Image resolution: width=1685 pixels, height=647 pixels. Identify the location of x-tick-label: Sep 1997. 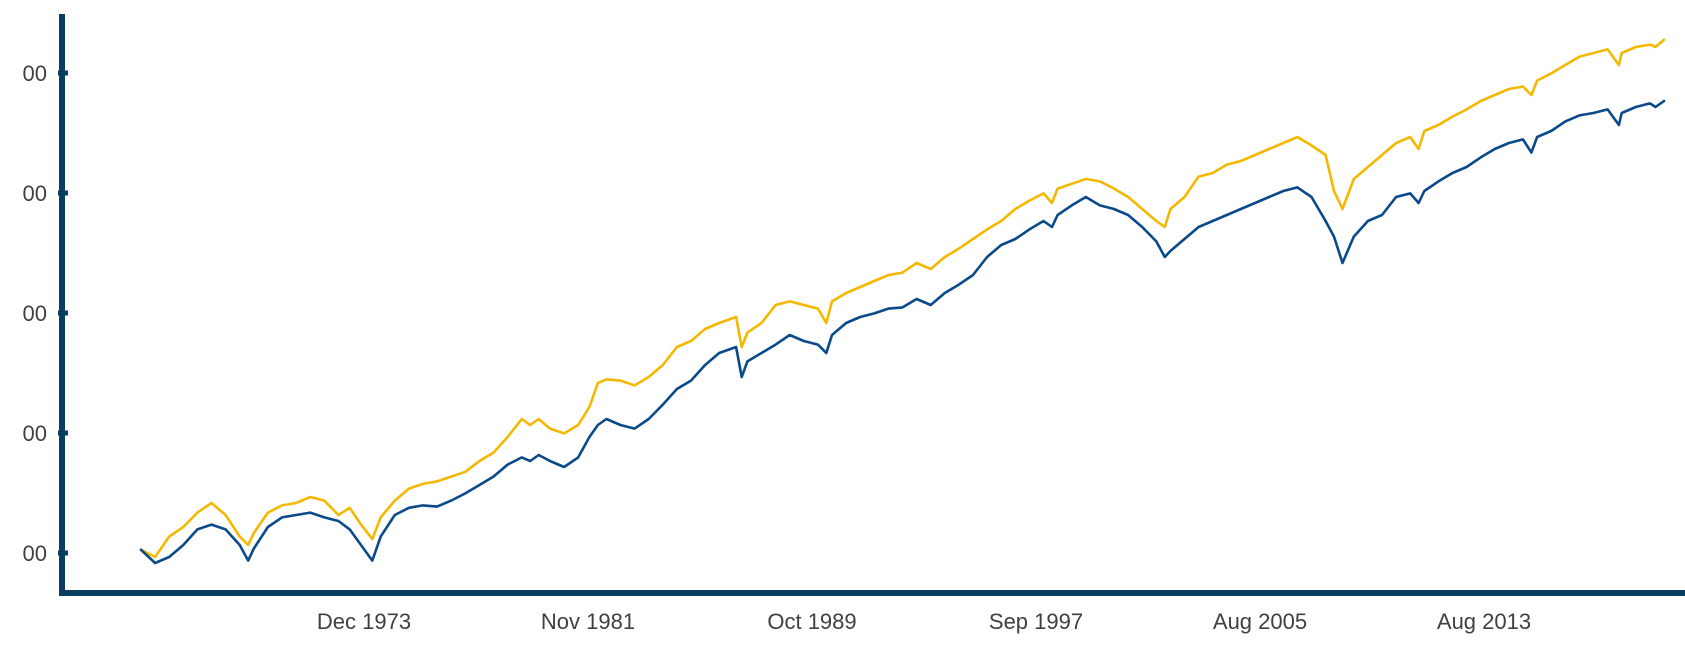
(1036, 621).